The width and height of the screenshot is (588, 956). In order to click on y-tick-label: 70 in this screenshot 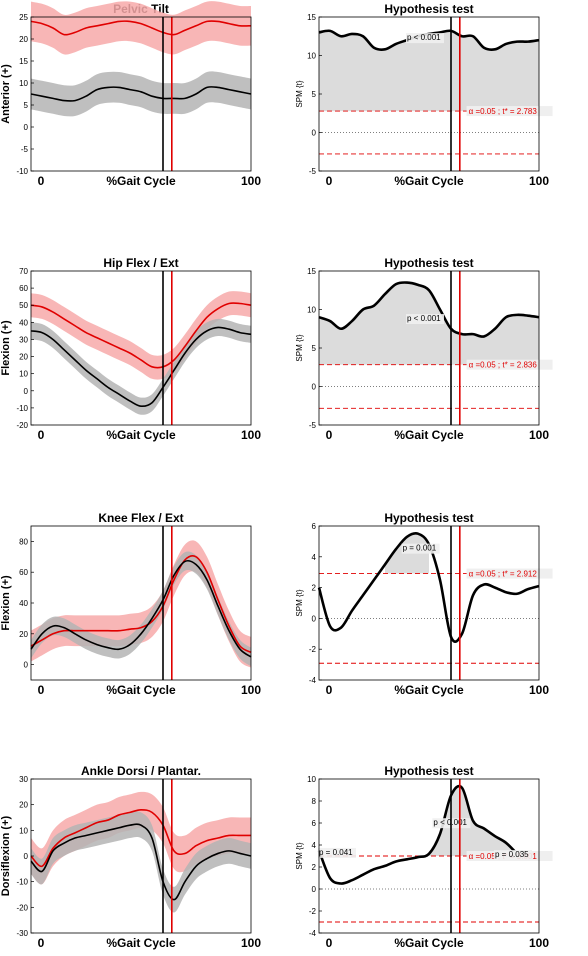, I will do `click(23, 271)`.